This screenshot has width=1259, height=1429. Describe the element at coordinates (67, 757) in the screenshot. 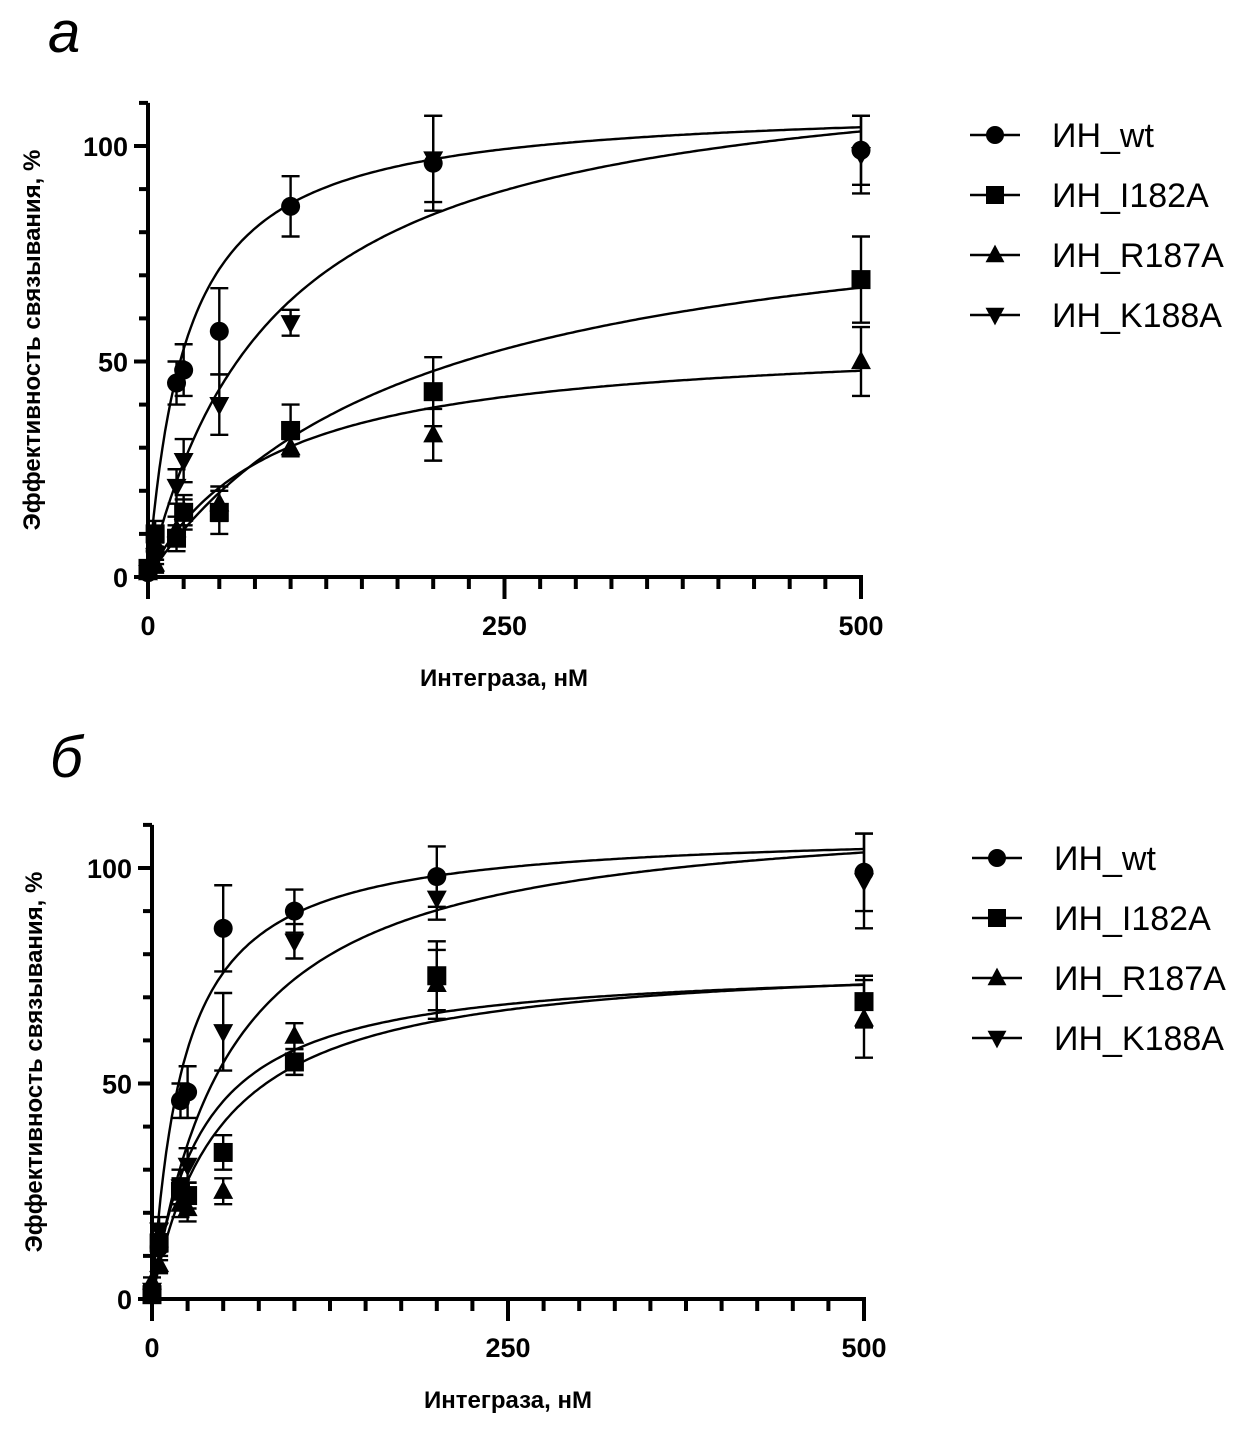

I see `panel-label: б` at that location.